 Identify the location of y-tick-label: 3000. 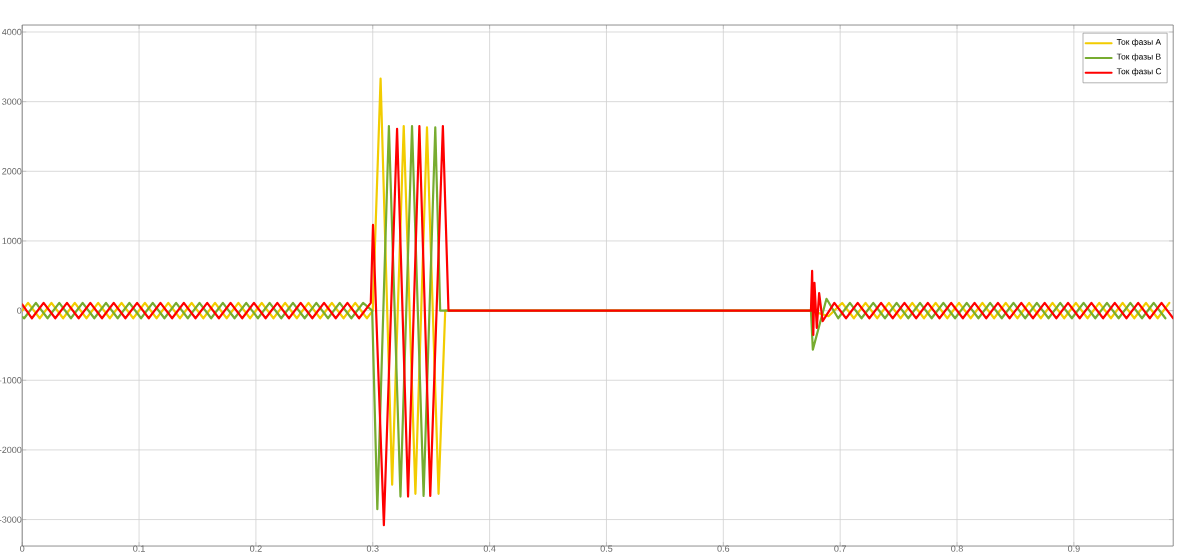
(12, 101).